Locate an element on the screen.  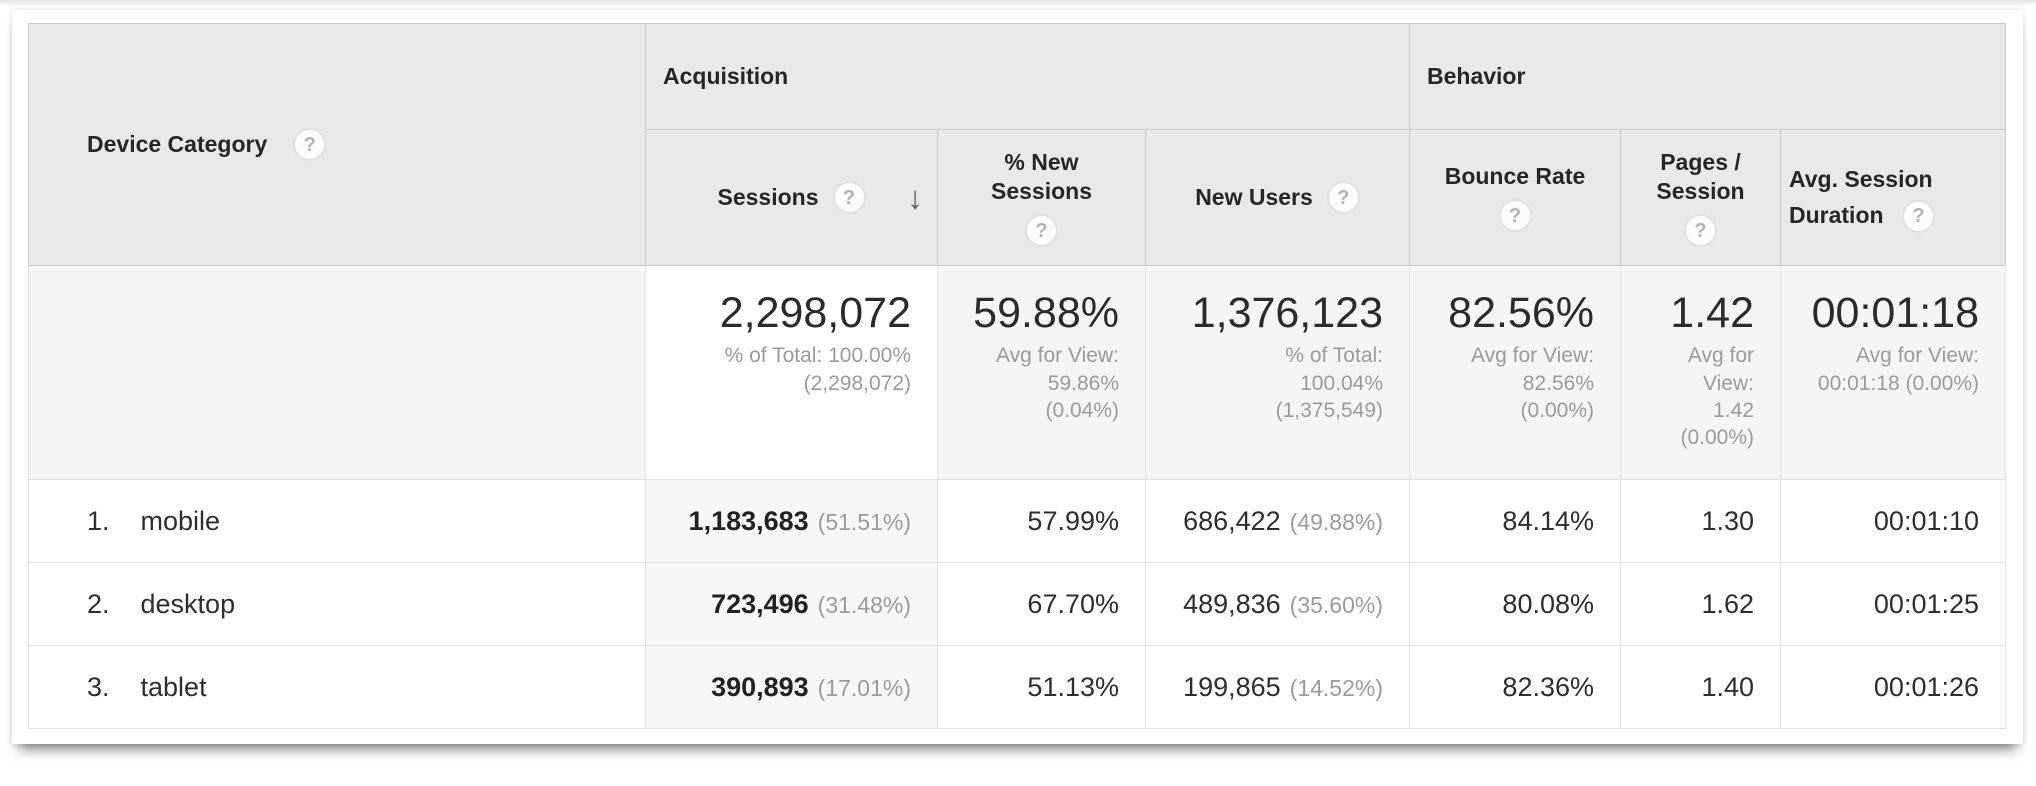
row-dimension-cell: 1. mobile is located at coordinates (337, 521).